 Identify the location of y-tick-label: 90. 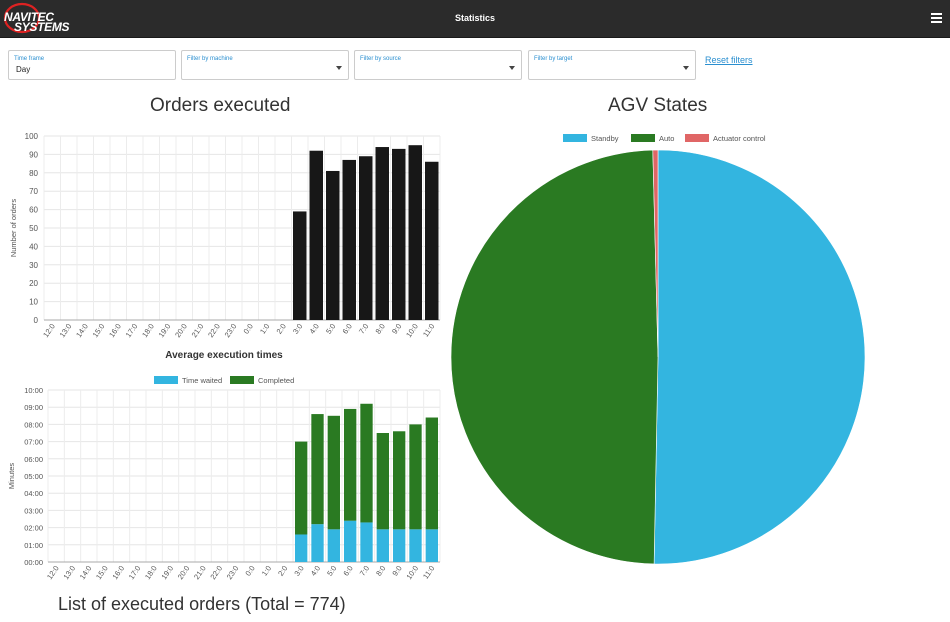
(33, 154).